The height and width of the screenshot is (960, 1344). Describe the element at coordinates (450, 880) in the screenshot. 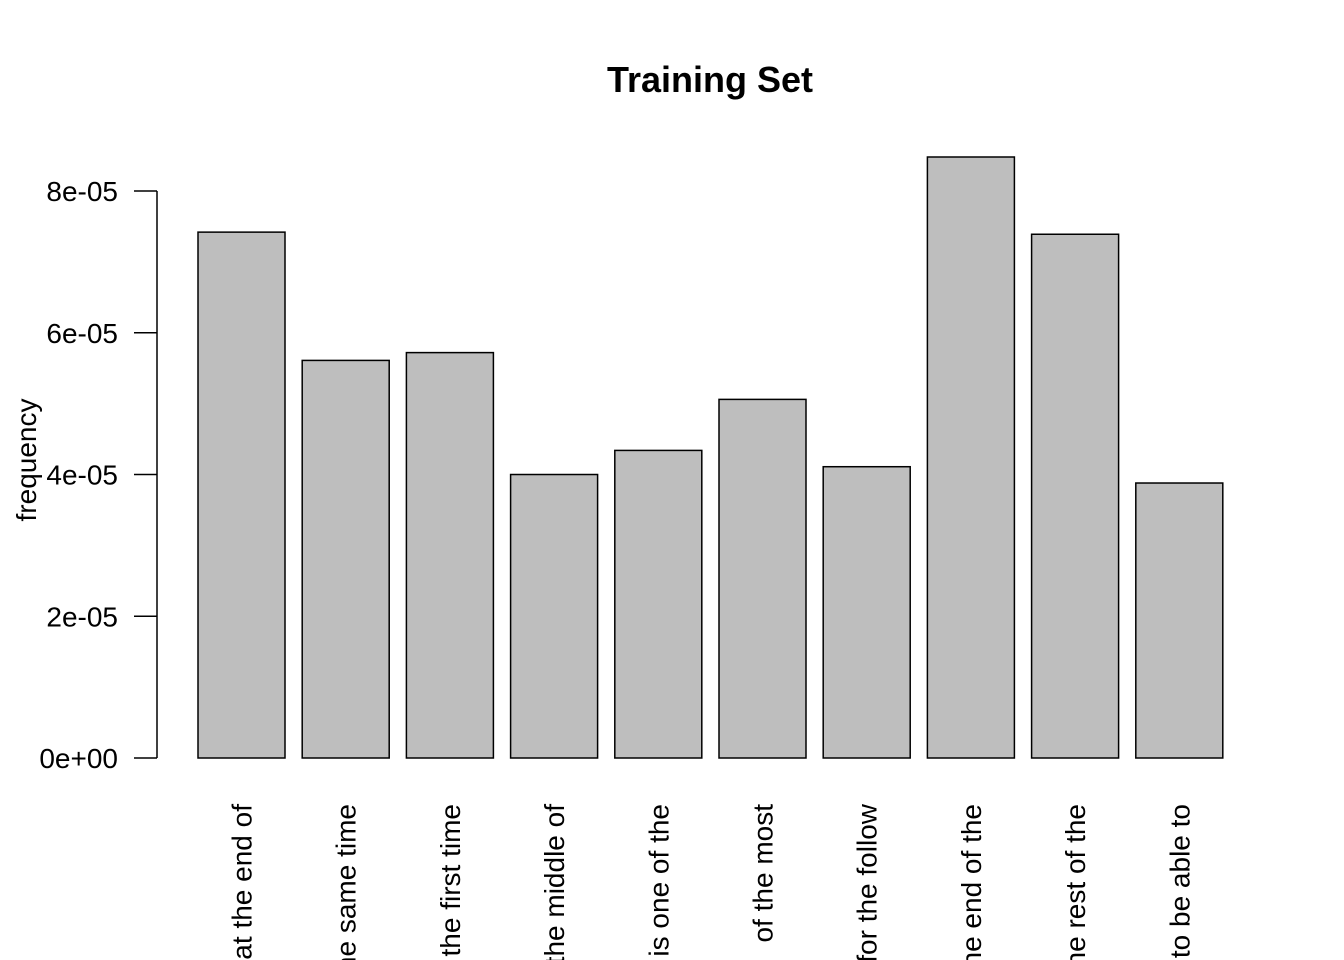

I see `category-label: the first time` at that location.